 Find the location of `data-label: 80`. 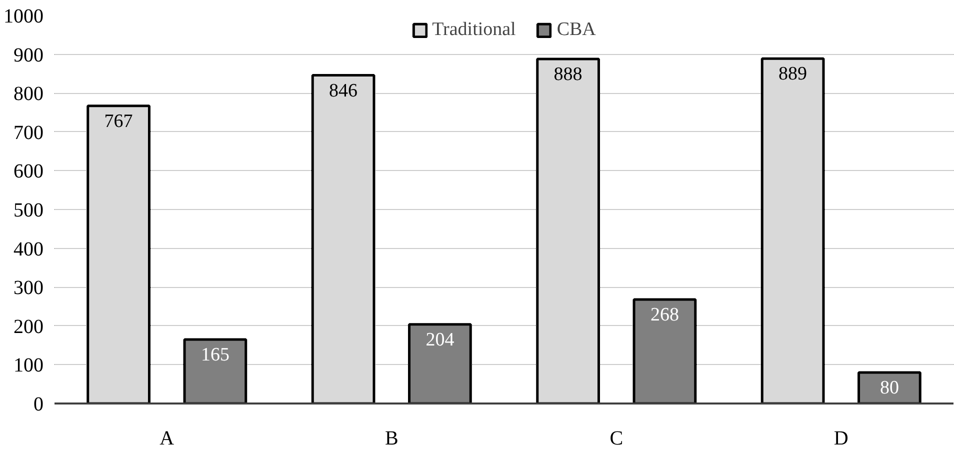

data-label: 80 is located at coordinates (889, 387).